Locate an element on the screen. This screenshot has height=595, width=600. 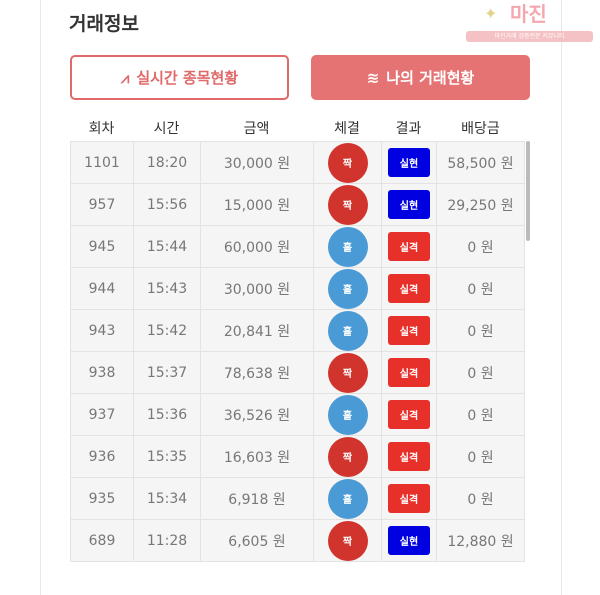
scrollbar is located at coordinates (528, 191).